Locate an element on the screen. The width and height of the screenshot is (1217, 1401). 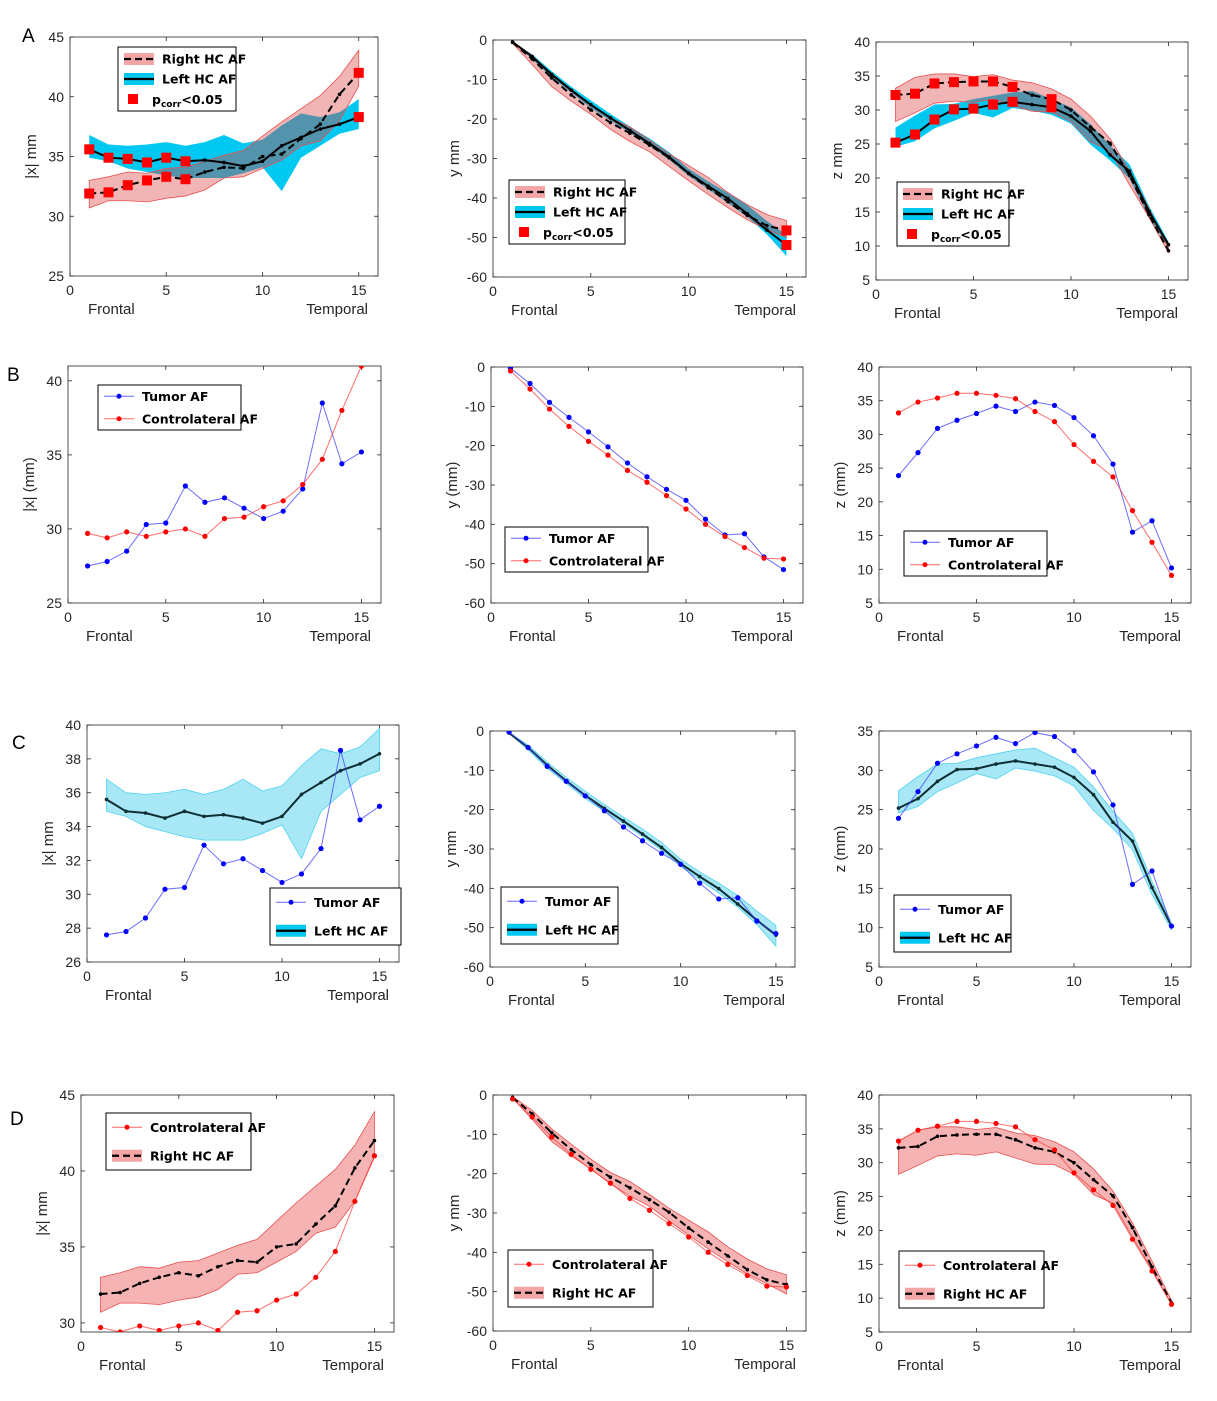
y-tick-label: 35 is located at coordinates (865, 401).